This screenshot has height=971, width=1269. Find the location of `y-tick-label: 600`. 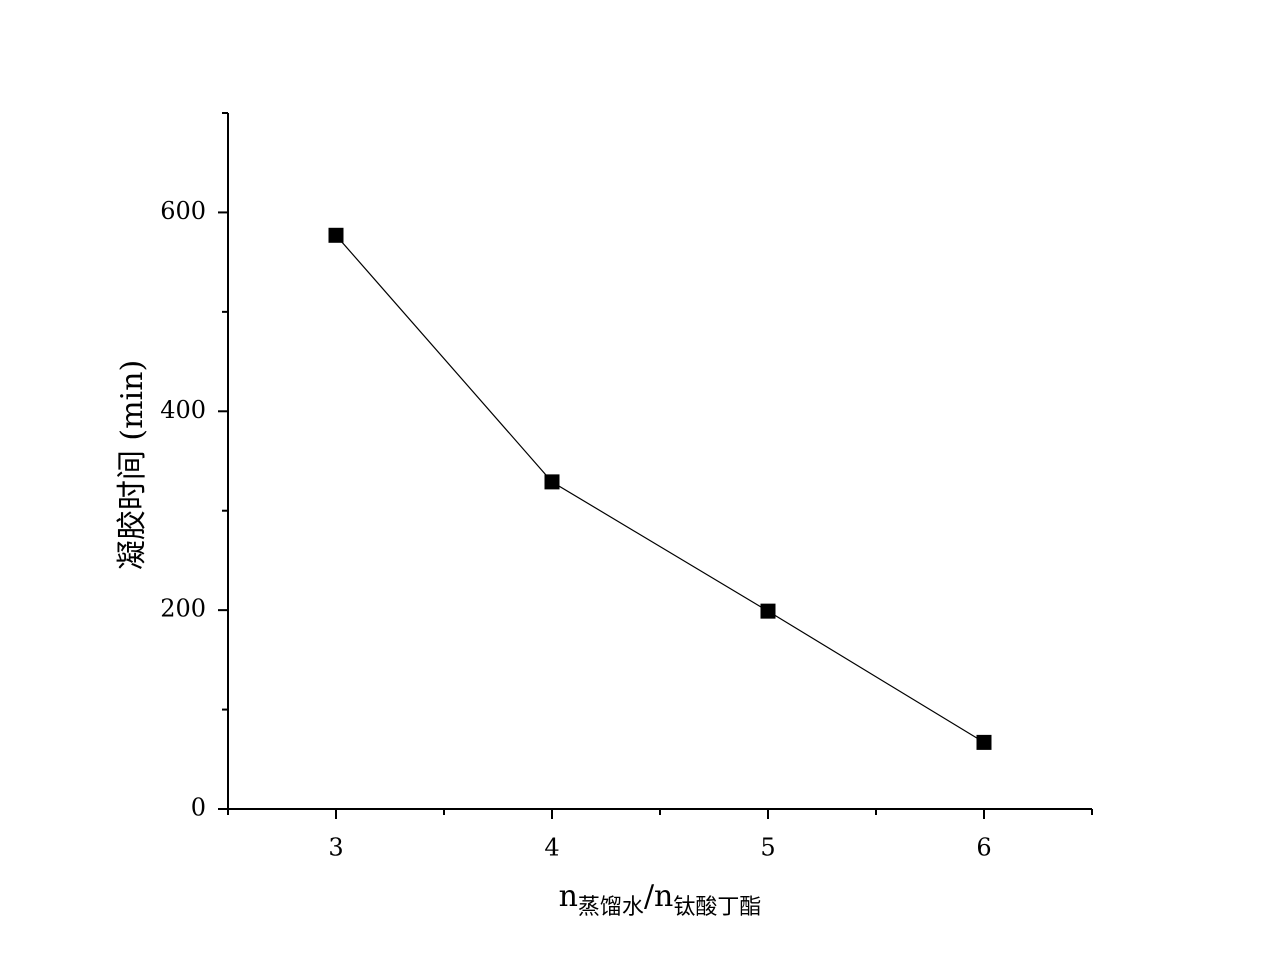

y-tick-label: 600 is located at coordinates (183, 211).